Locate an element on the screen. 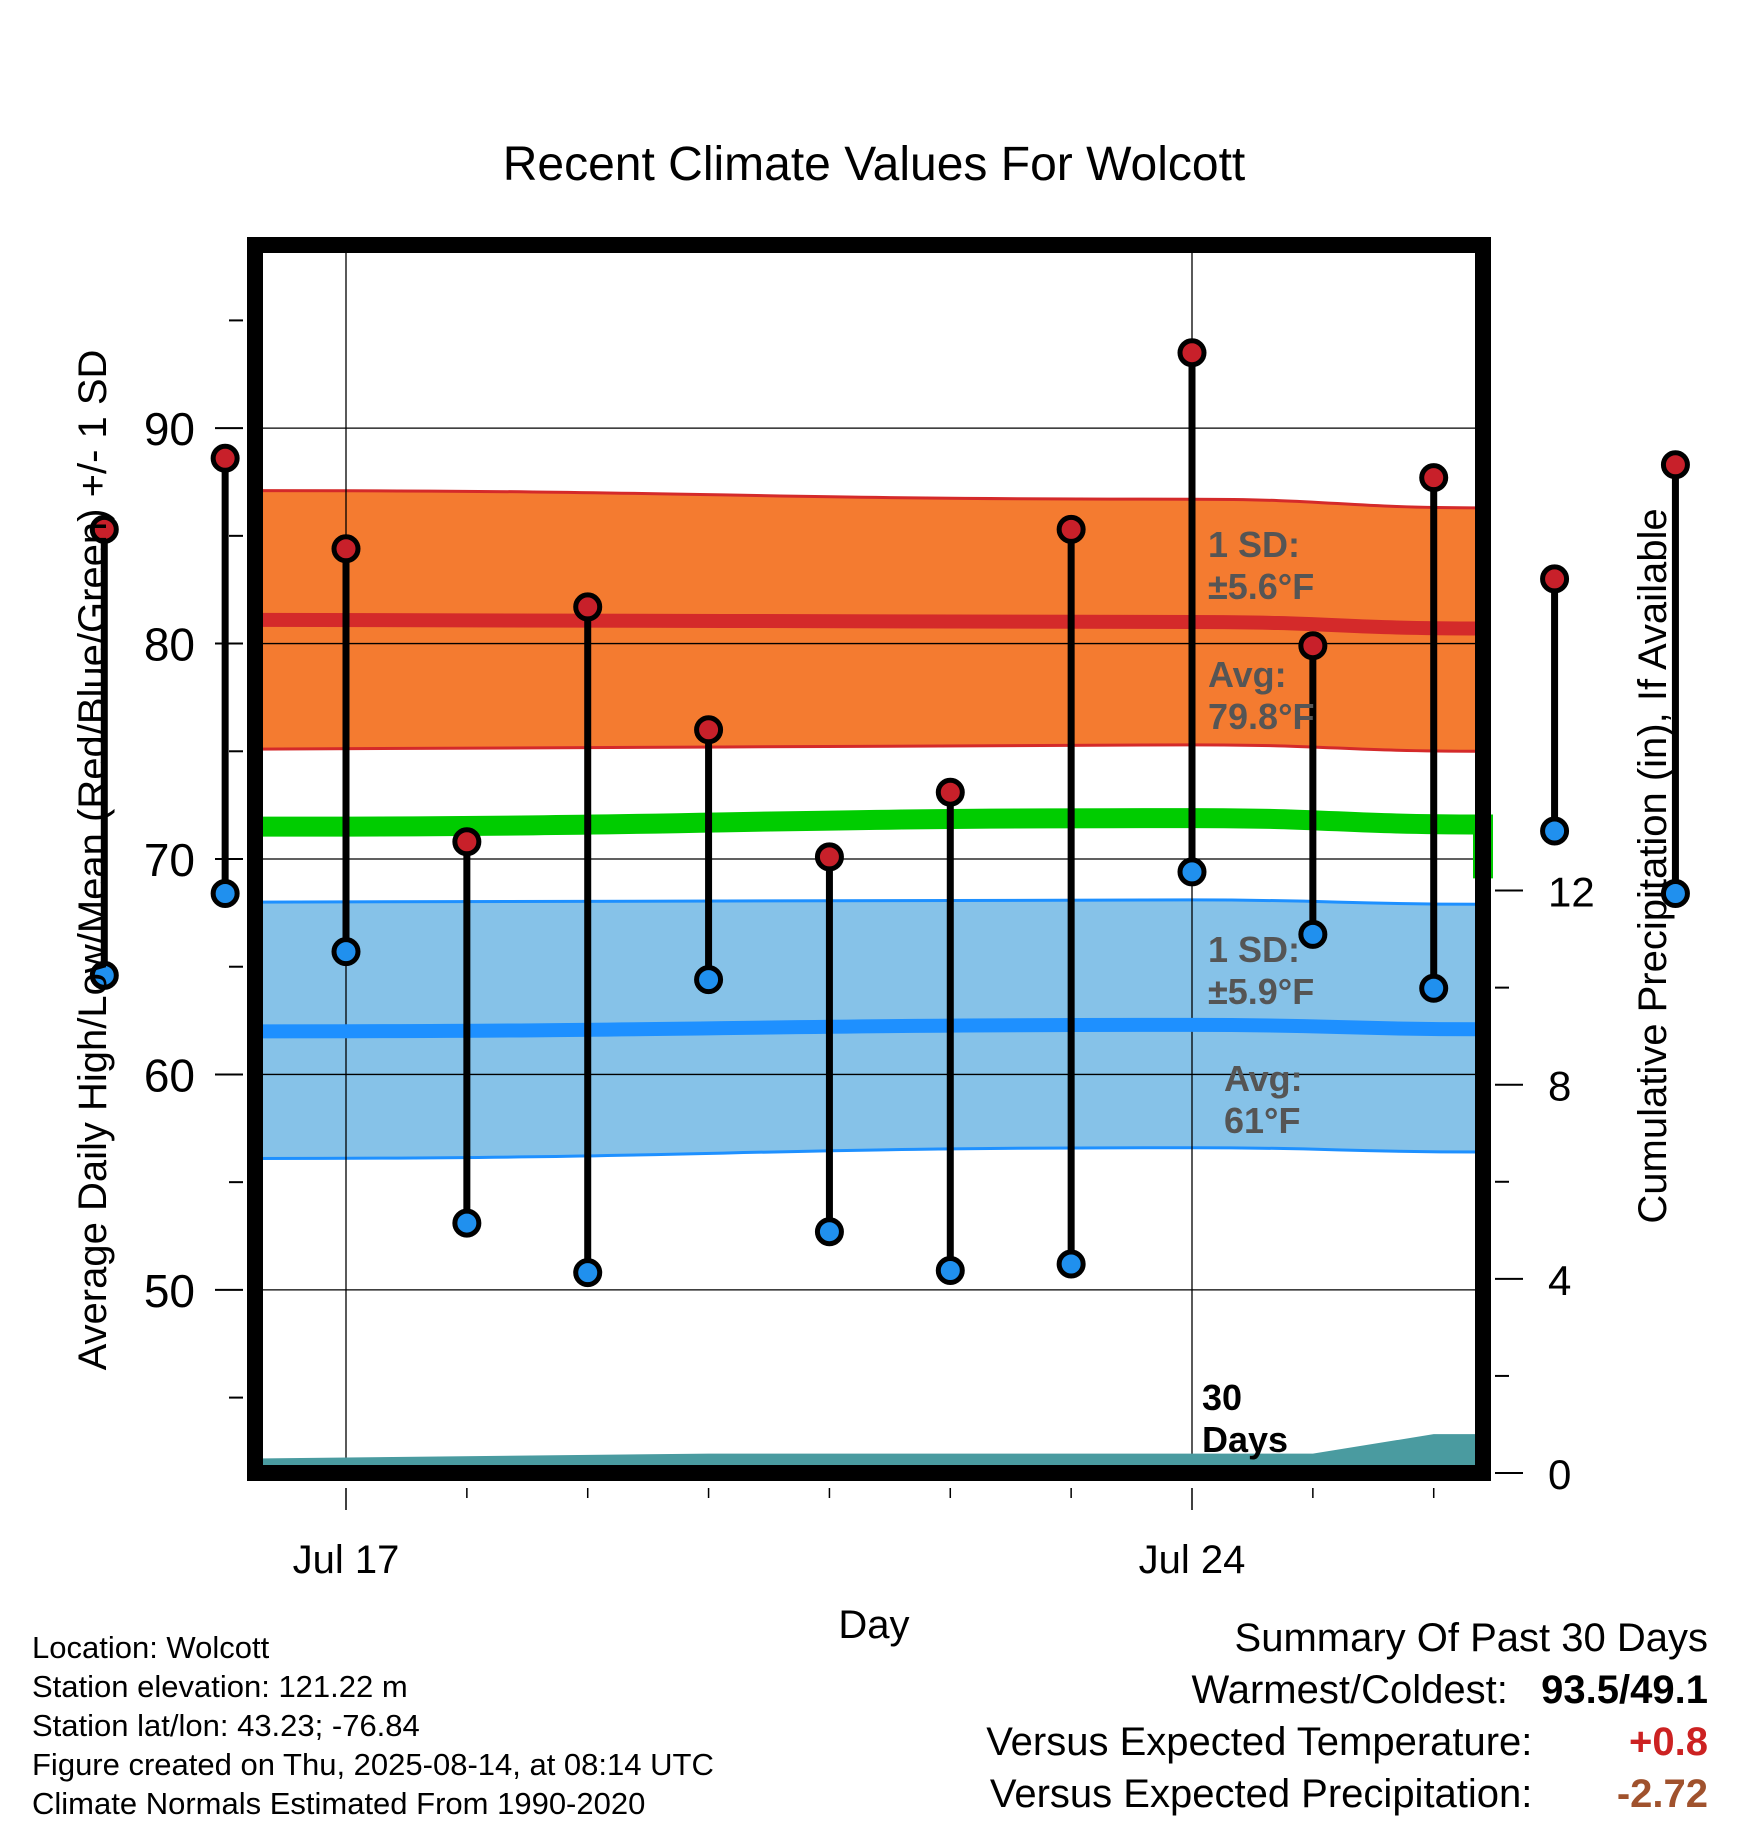 The width and height of the screenshot is (1748, 1828). high-sd-label: 1 SD: is located at coordinates (1254, 544).